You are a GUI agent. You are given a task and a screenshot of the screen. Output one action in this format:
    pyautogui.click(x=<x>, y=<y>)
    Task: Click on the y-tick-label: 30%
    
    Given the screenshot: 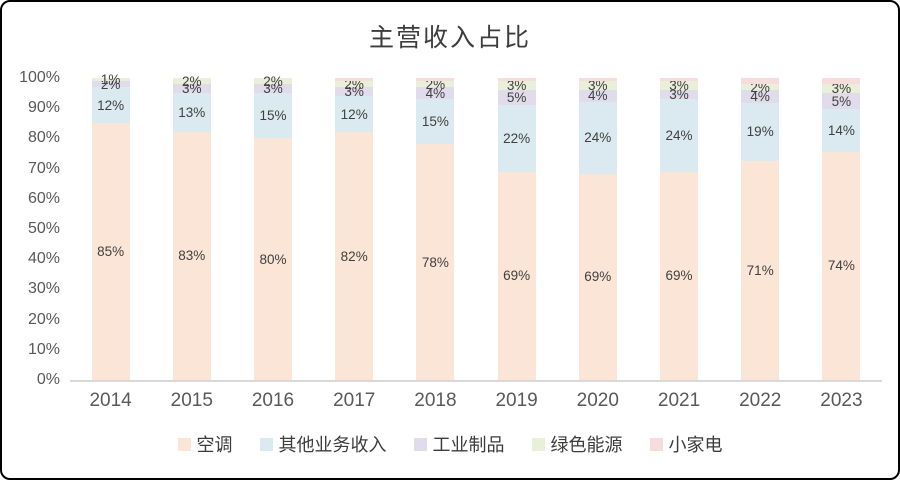 What is the action you would take?
    pyautogui.click(x=43, y=289)
    